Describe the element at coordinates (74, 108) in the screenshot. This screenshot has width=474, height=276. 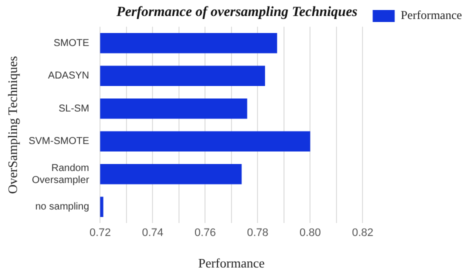
I see `y-tick-label: SL-SM` at that location.